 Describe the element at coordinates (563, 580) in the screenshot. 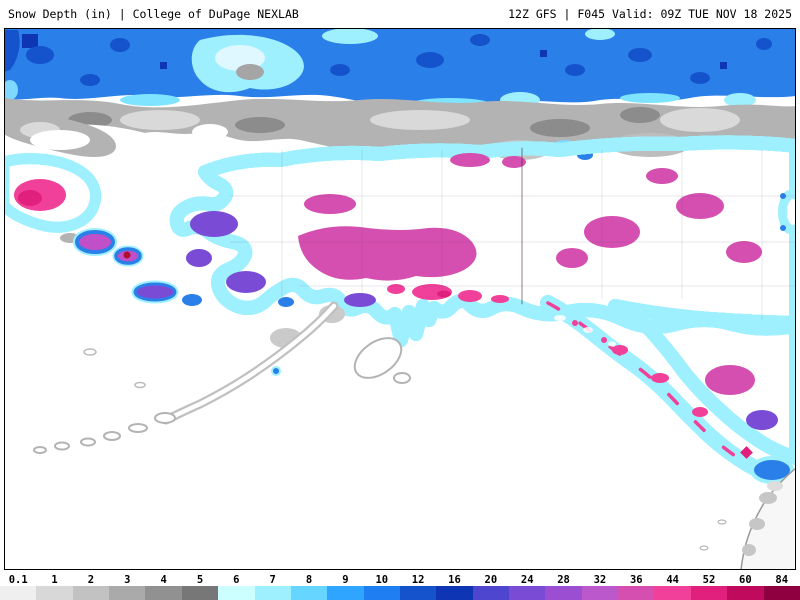

I see `colorbar-label: 28` at that location.